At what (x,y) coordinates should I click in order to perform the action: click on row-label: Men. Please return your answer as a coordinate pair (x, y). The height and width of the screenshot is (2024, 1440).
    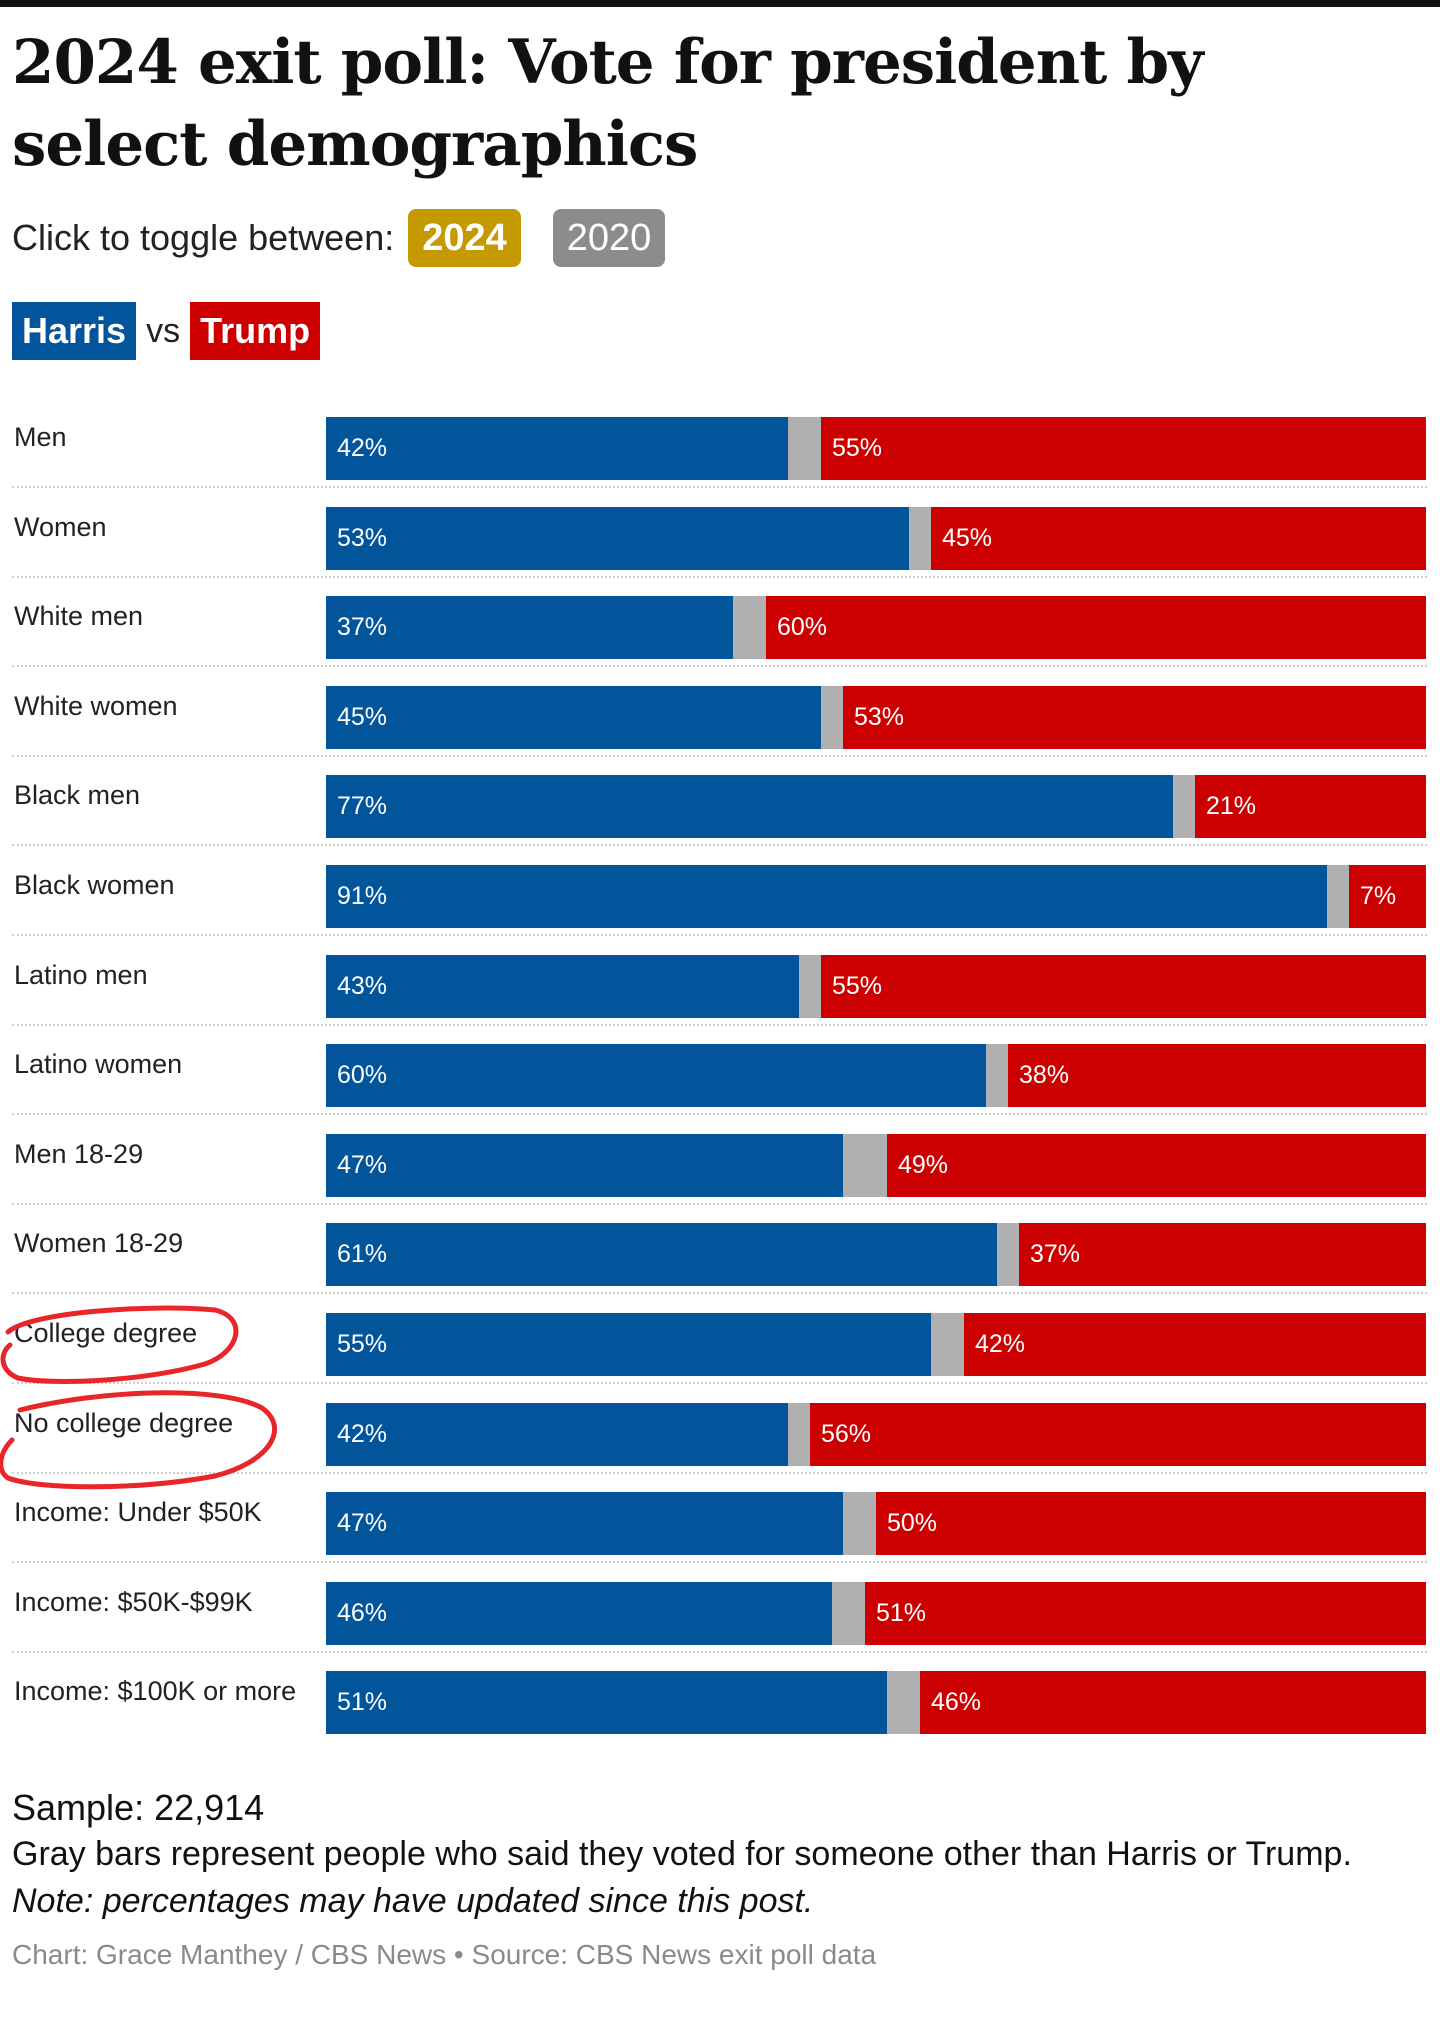
    Looking at the image, I should click on (40, 437).